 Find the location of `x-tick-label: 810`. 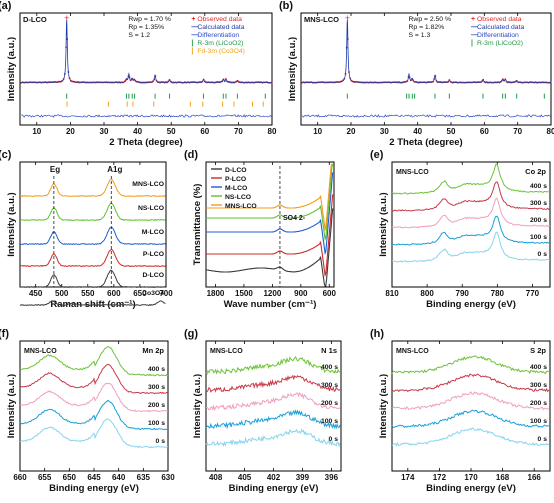

x-tick-label: 810 is located at coordinates (392, 293).